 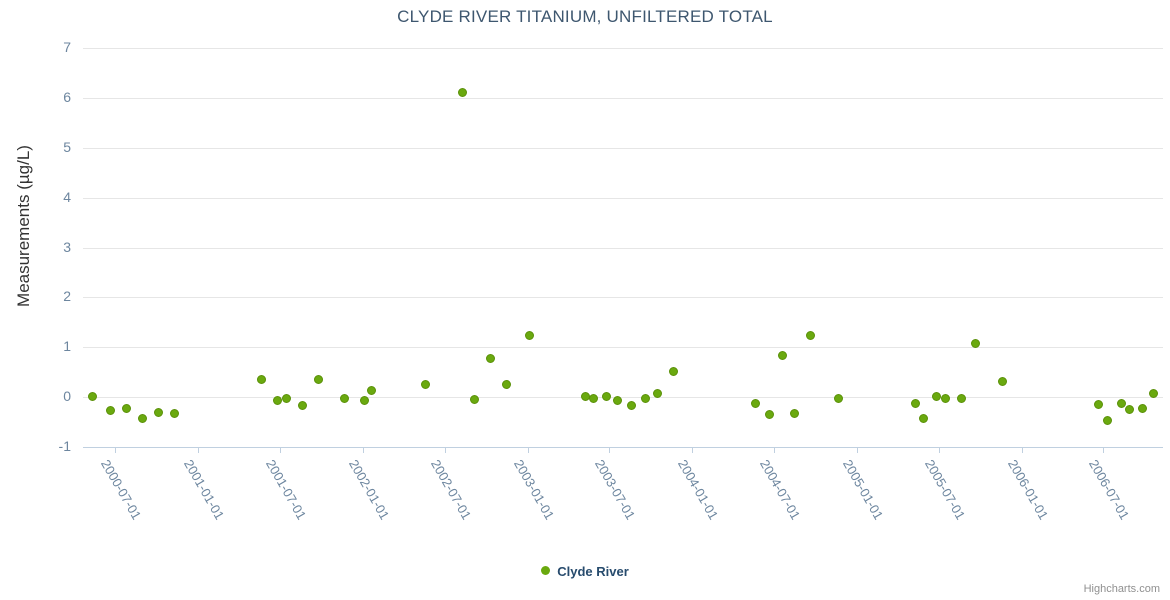 What do you see at coordinates (67, 246) in the screenshot?
I see `y-axis-tick-label: 3` at bounding box center [67, 246].